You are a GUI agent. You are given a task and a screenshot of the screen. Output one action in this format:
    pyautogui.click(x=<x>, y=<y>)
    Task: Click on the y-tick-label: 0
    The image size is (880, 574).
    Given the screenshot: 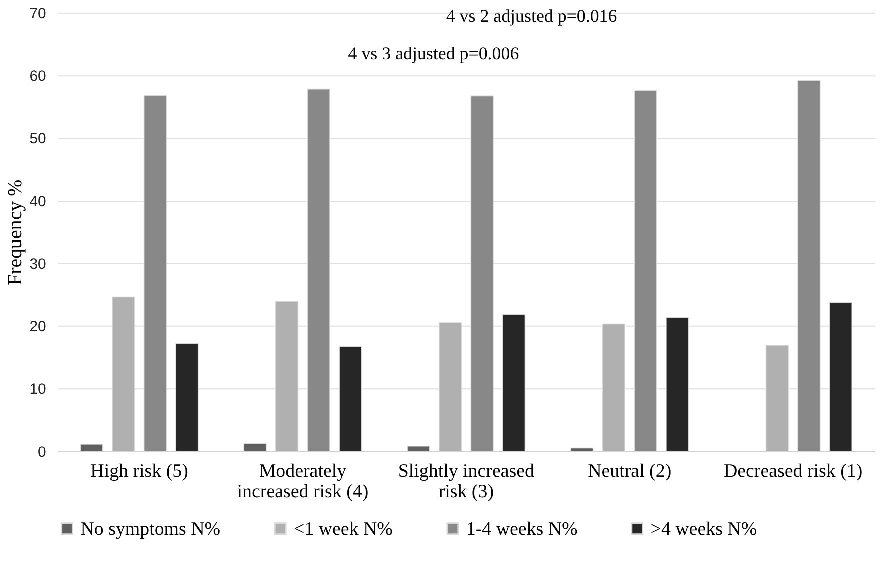 What is the action you would take?
    pyautogui.click(x=42, y=452)
    